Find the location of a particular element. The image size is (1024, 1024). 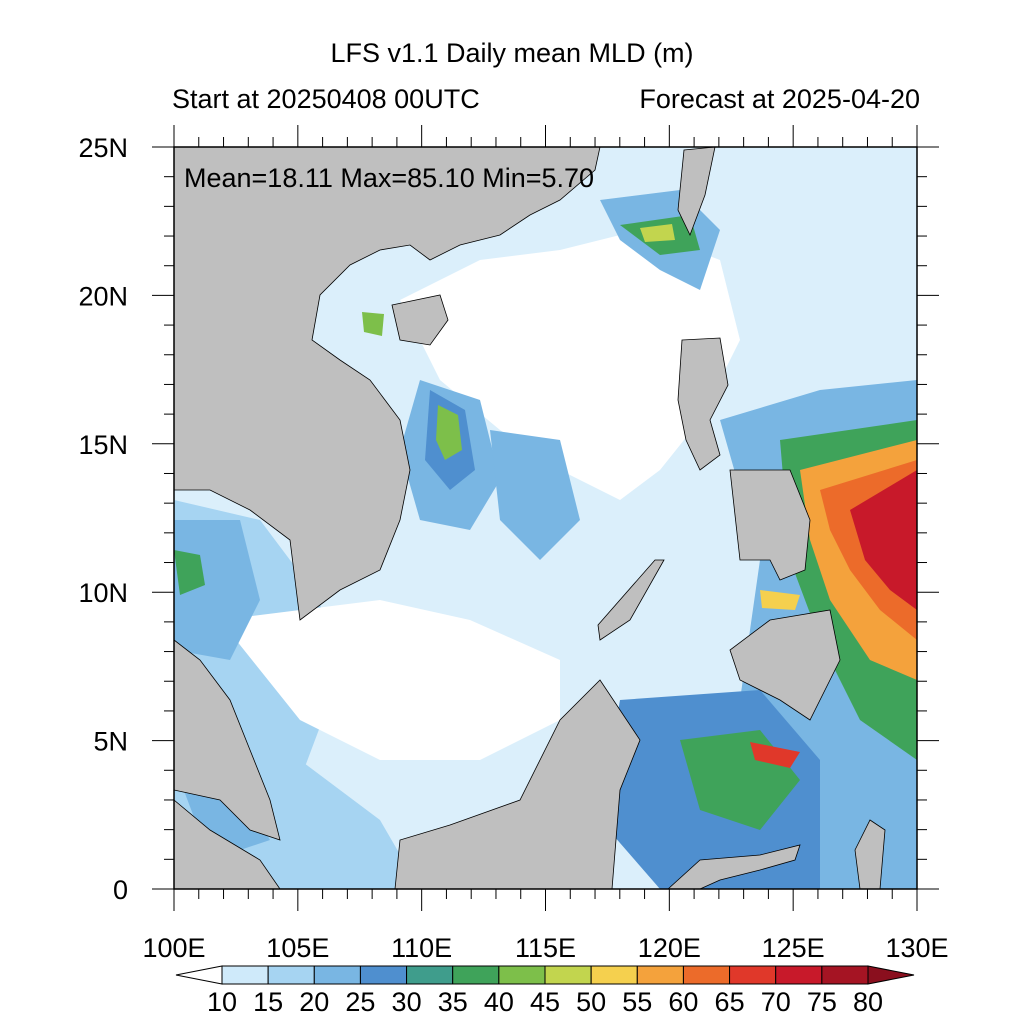

lon-tick-label: 120E is located at coordinates (669, 948).